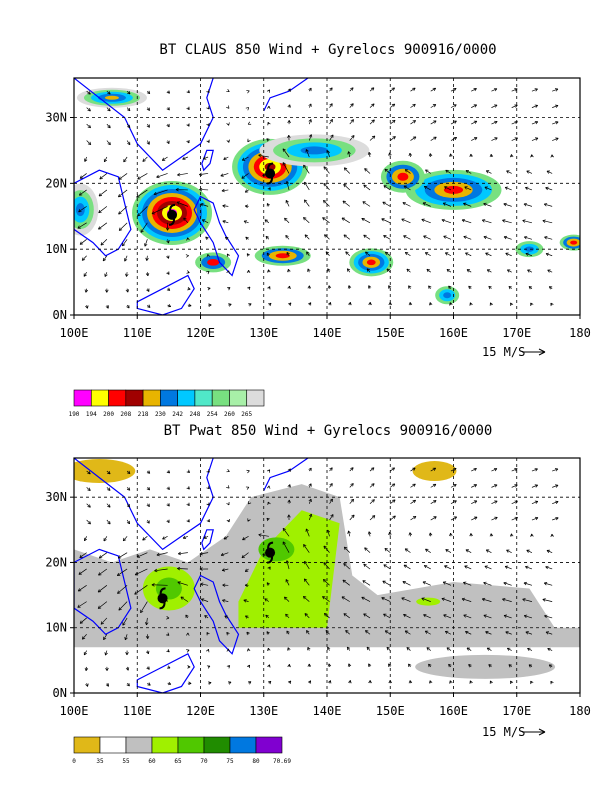 The height and width of the screenshot is (792, 612). What do you see at coordinates (256, 761) in the screenshot?
I see `colorbar-label: 80` at bounding box center [256, 761].